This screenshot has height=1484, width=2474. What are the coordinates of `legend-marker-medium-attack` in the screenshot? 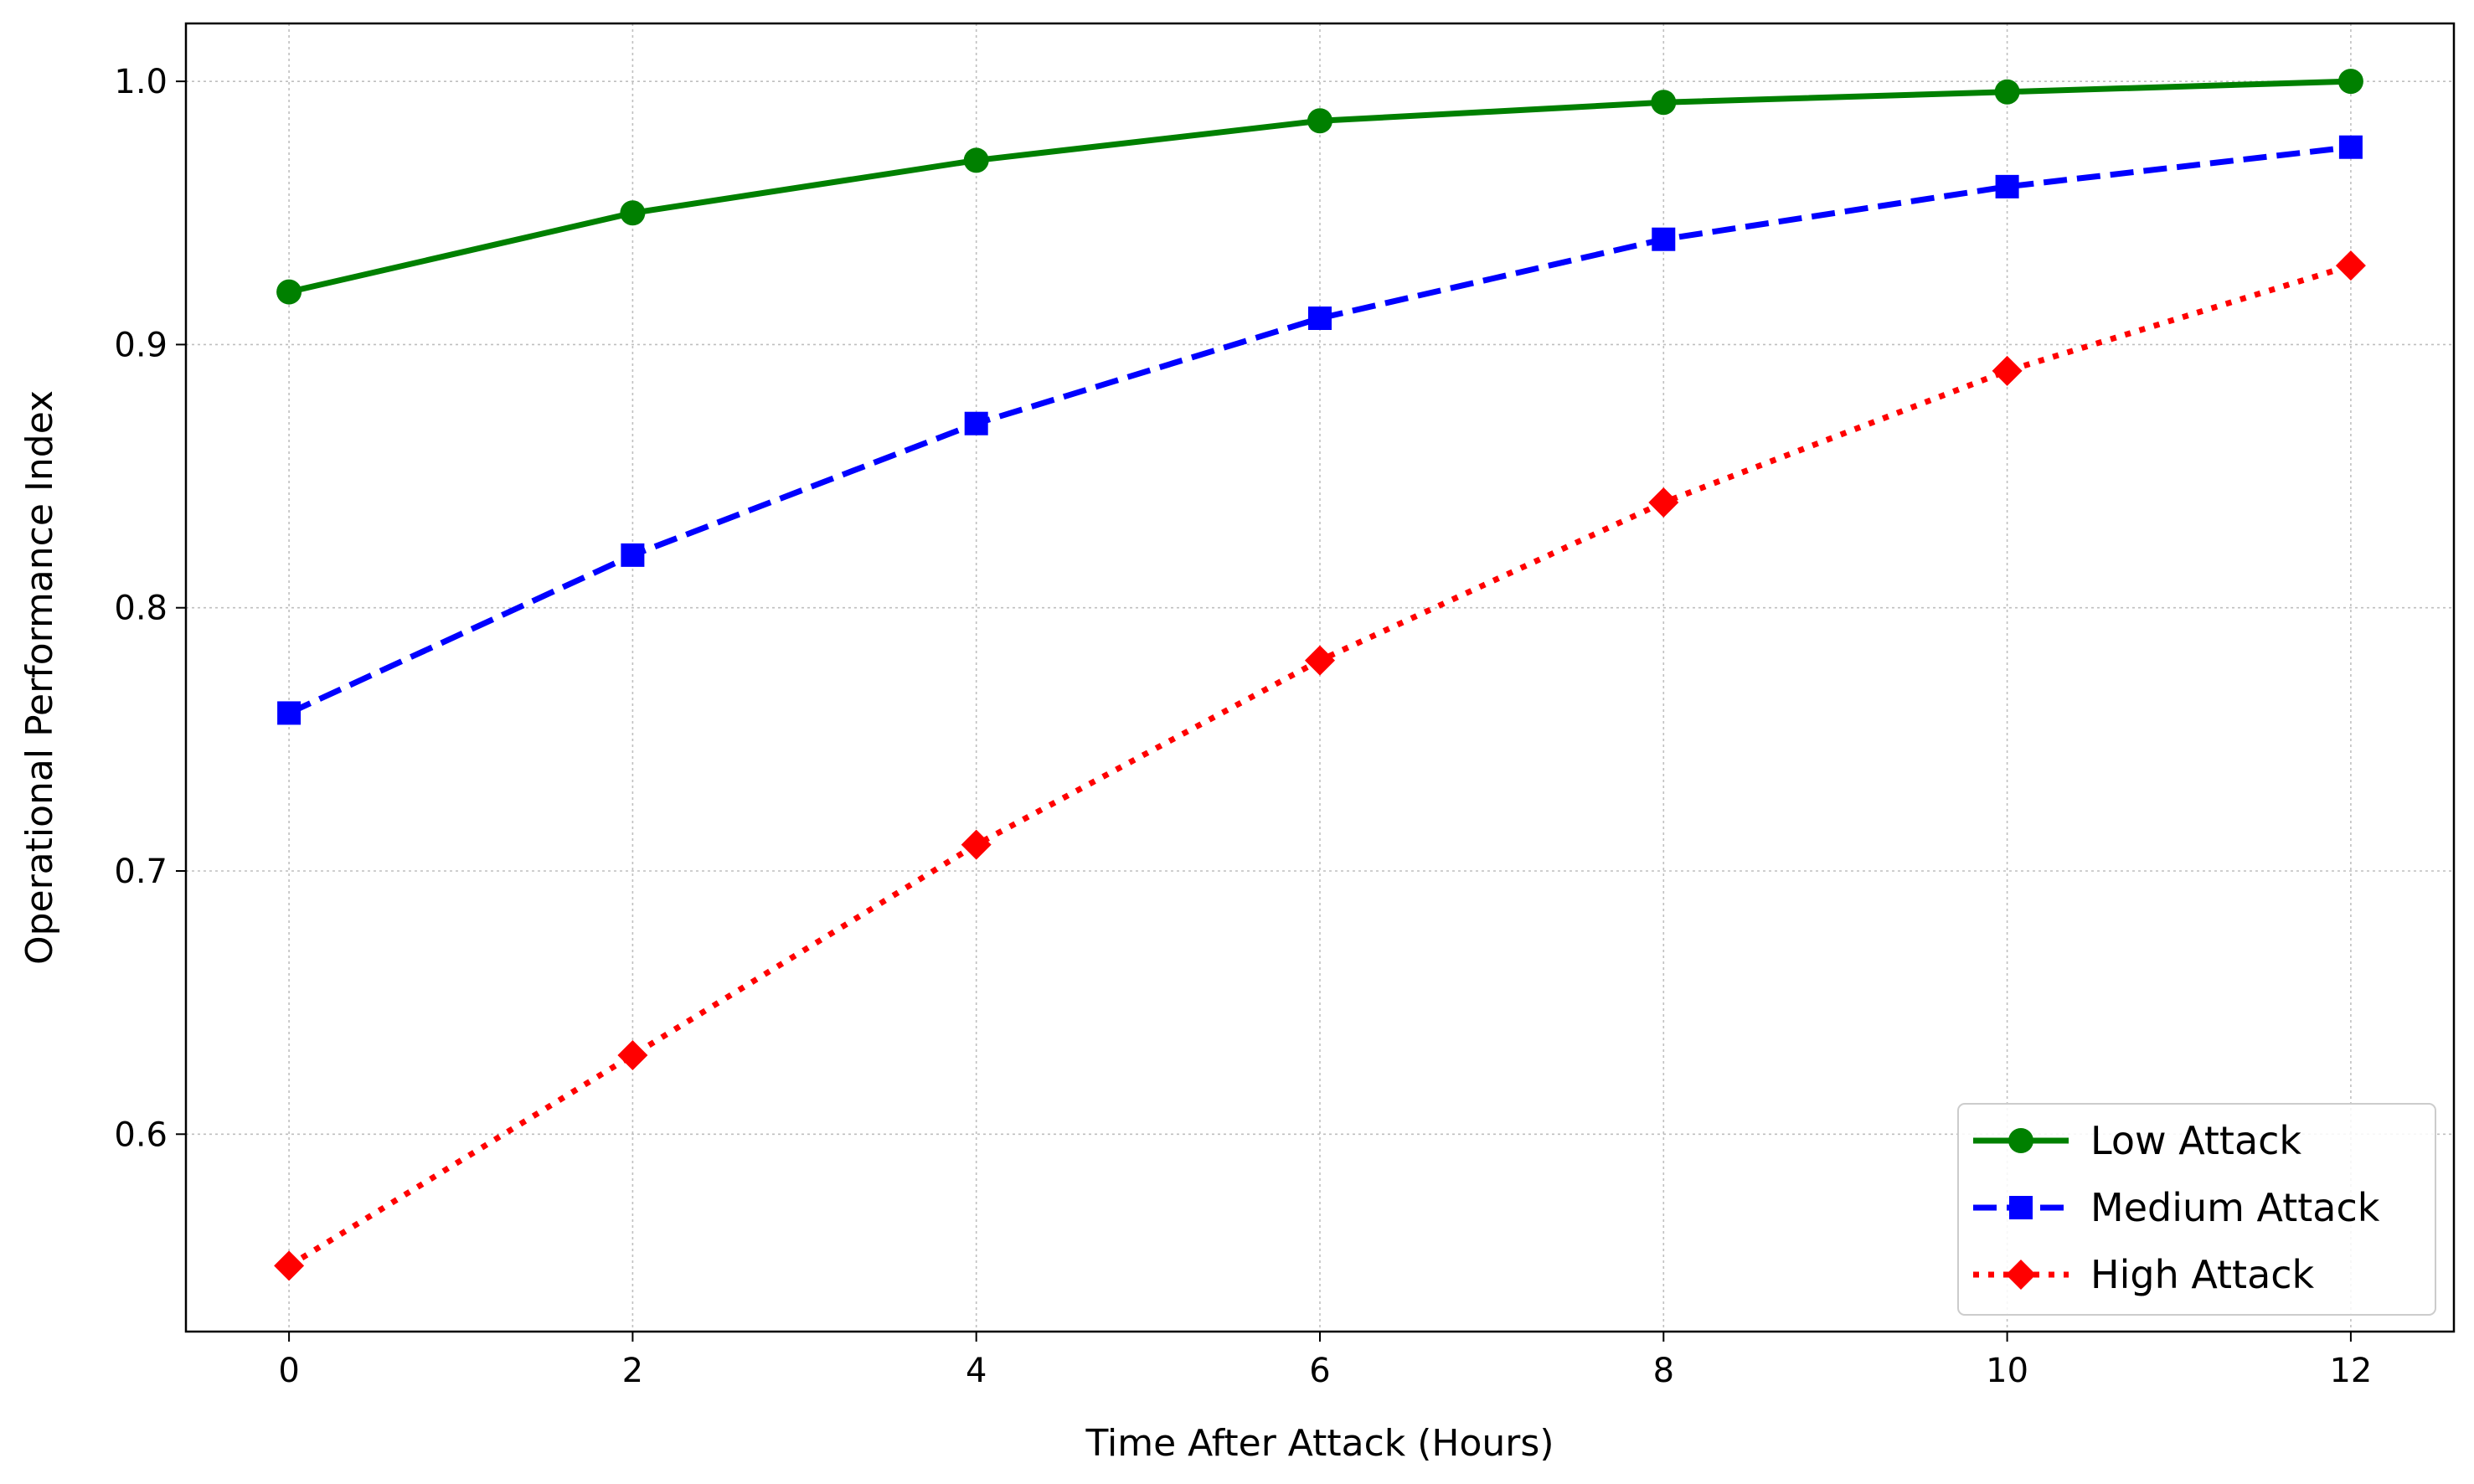 It's located at (2021, 1207).